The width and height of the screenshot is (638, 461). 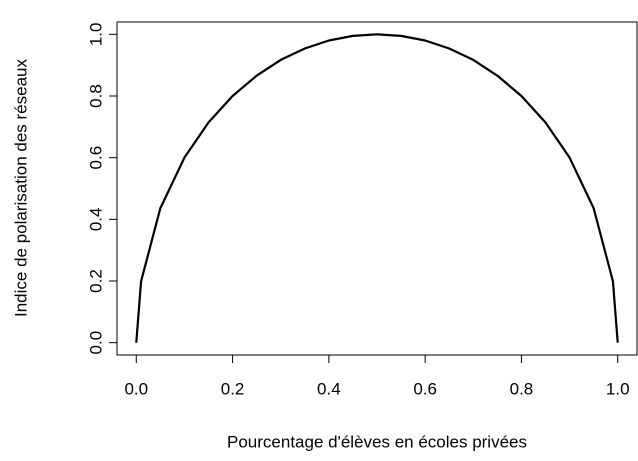 I want to click on y-tick-label: 0.8, so click(x=95, y=96).